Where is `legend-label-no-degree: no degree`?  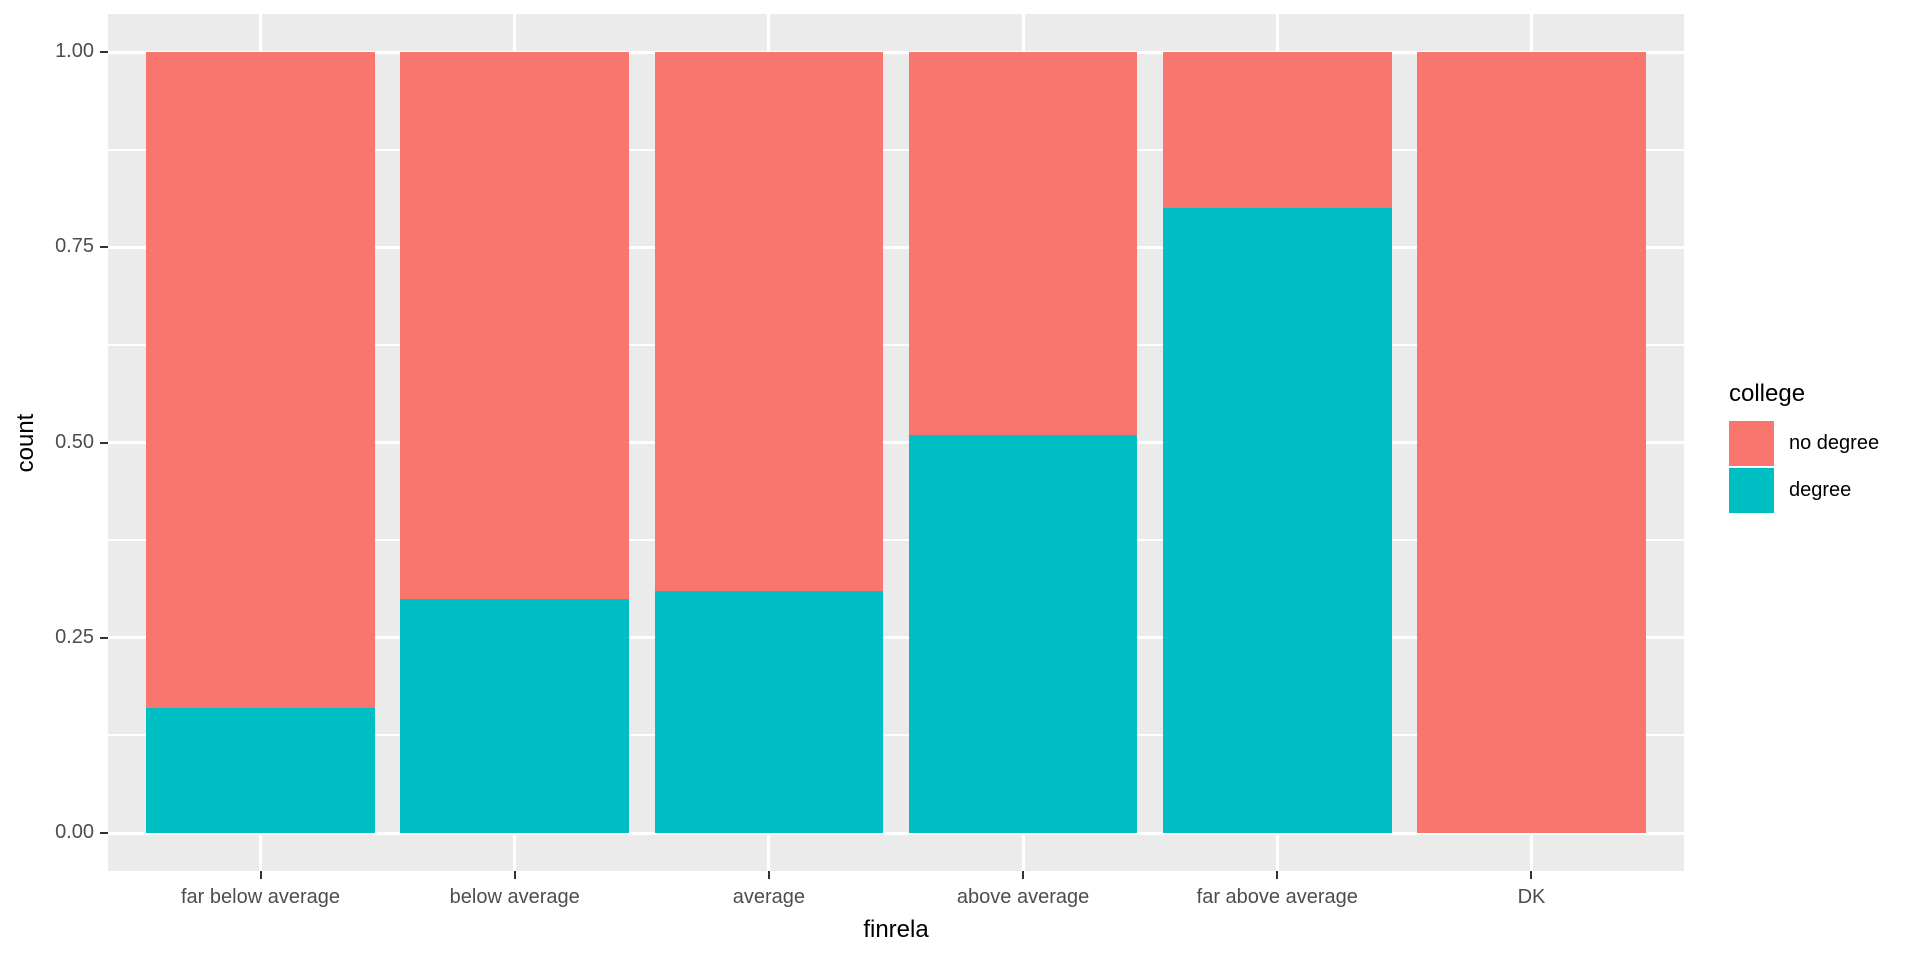 legend-label-no-degree: no degree is located at coordinates (1834, 443).